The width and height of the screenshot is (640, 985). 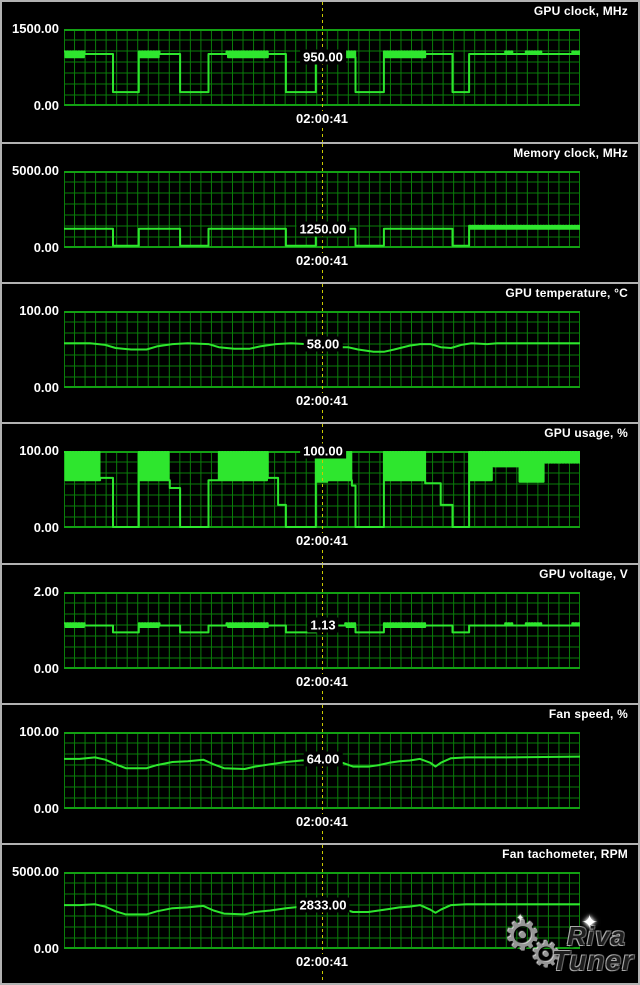 What do you see at coordinates (592, 960) in the screenshot?
I see `logo-text-tuner: Tuner` at bounding box center [592, 960].